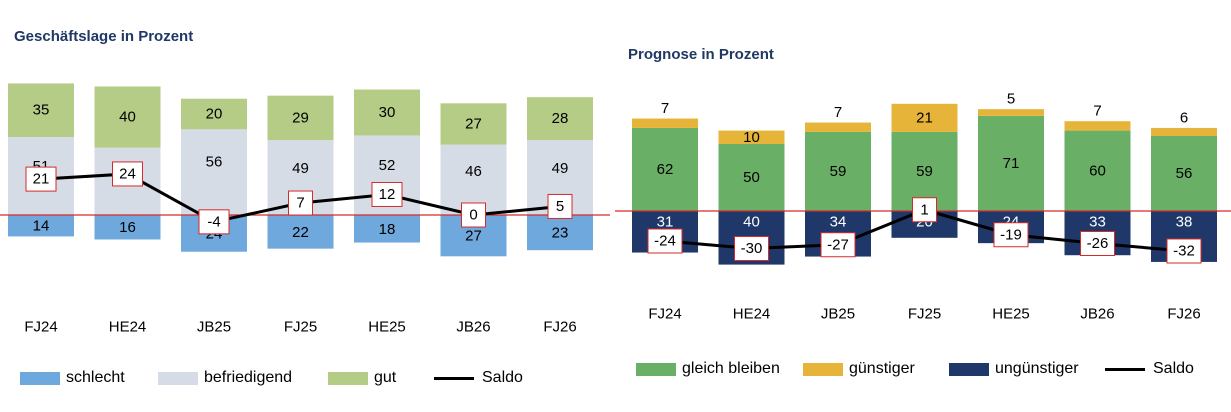 The width and height of the screenshot is (1231, 412). What do you see at coordinates (248, 377) in the screenshot?
I see `legend-label: befriedigend` at bounding box center [248, 377].